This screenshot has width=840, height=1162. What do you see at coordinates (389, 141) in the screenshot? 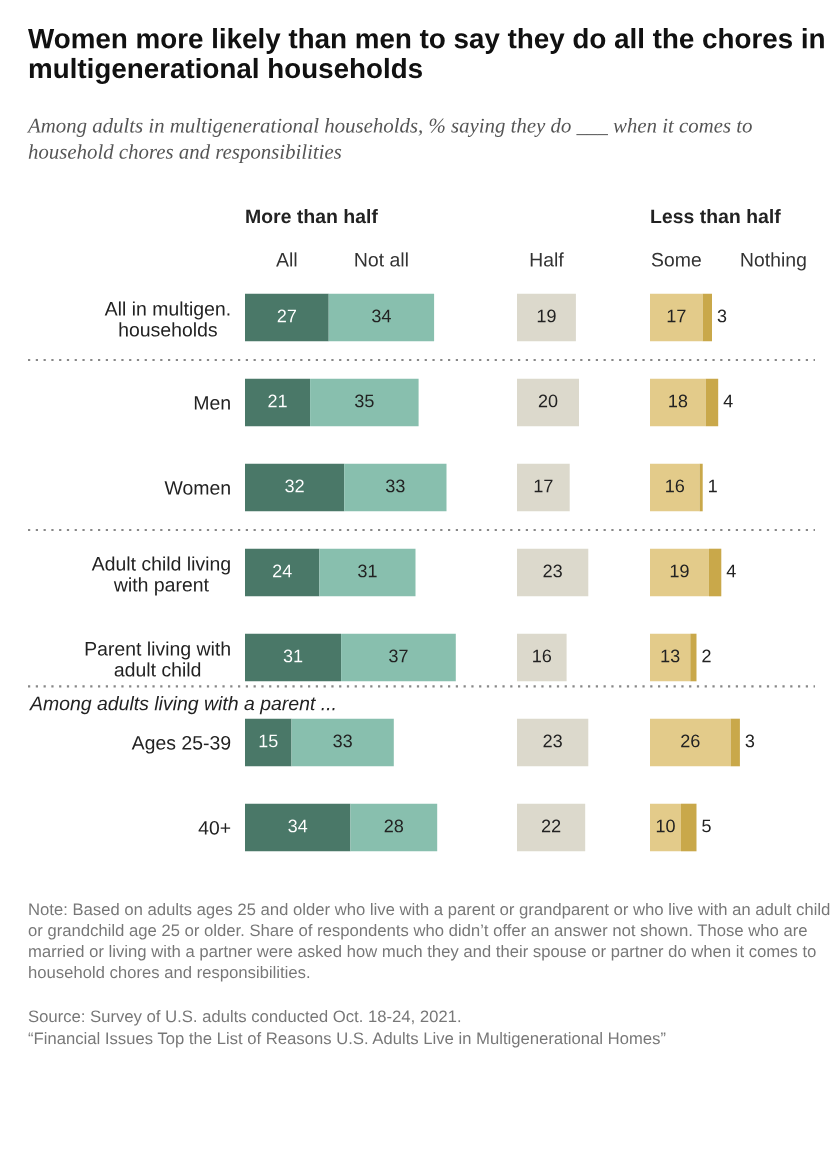
I see `chart-subtitle: Among adults in multigenerational households, % saying they do ___ when it comes to household chores and responsibilities` at bounding box center [389, 141].